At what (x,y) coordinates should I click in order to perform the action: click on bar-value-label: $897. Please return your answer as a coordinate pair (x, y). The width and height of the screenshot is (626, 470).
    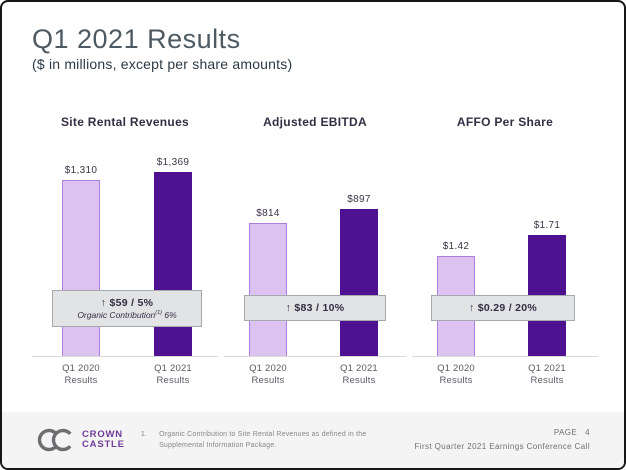
    Looking at the image, I should click on (359, 199).